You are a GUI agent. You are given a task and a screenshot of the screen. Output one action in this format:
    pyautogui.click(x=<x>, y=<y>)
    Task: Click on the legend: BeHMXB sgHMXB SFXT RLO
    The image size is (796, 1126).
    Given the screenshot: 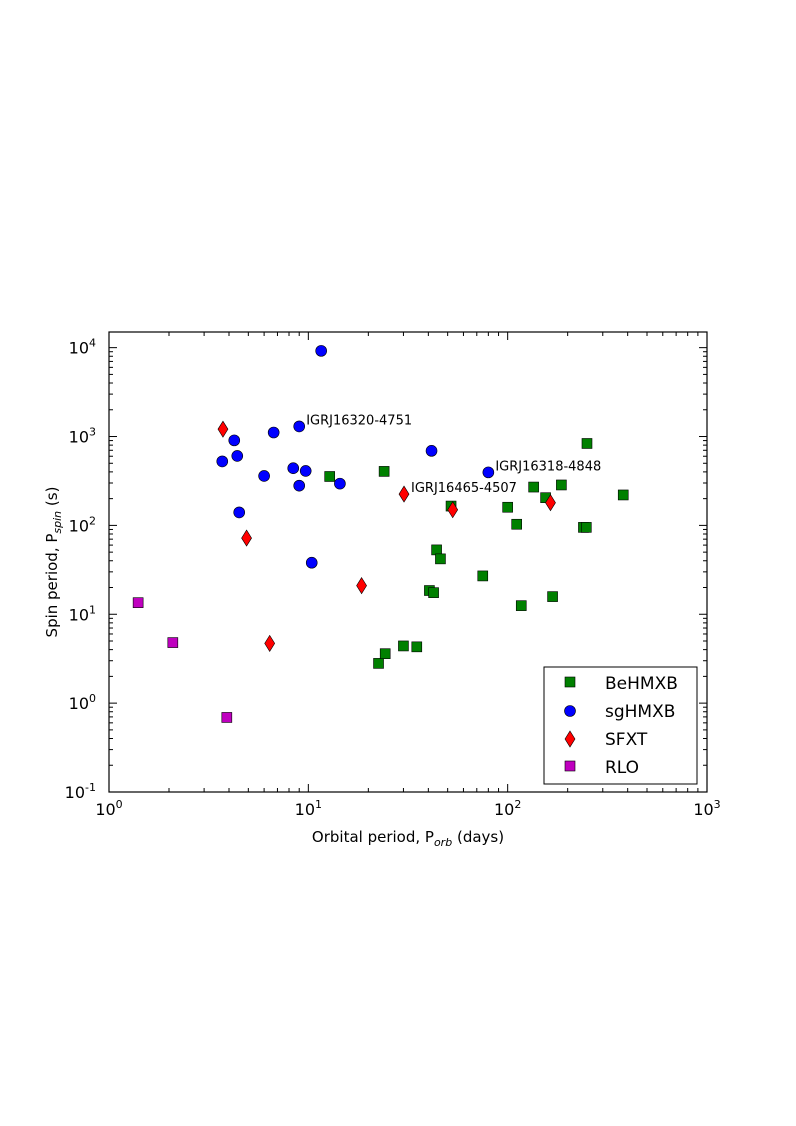 What is the action you would take?
    pyautogui.click(x=620, y=725)
    